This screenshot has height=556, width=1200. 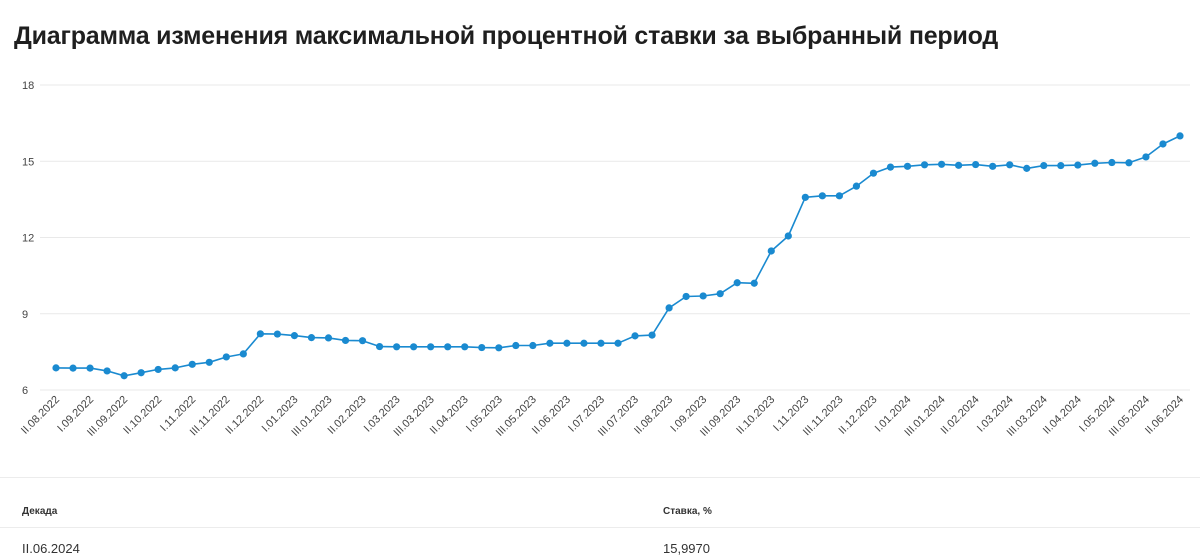 What do you see at coordinates (686, 548) in the screenshot?
I see `table-cell-rate: 15,9970` at bounding box center [686, 548].